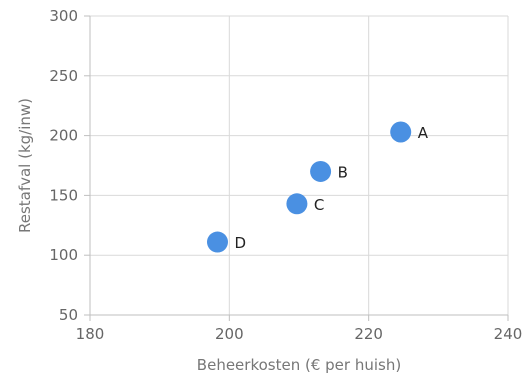 This screenshot has width=528, height=376. What do you see at coordinates (25, 165) in the screenshot?
I see `y-axis-title: Restafval (kg/inw)` at bounding box center [25, 165].